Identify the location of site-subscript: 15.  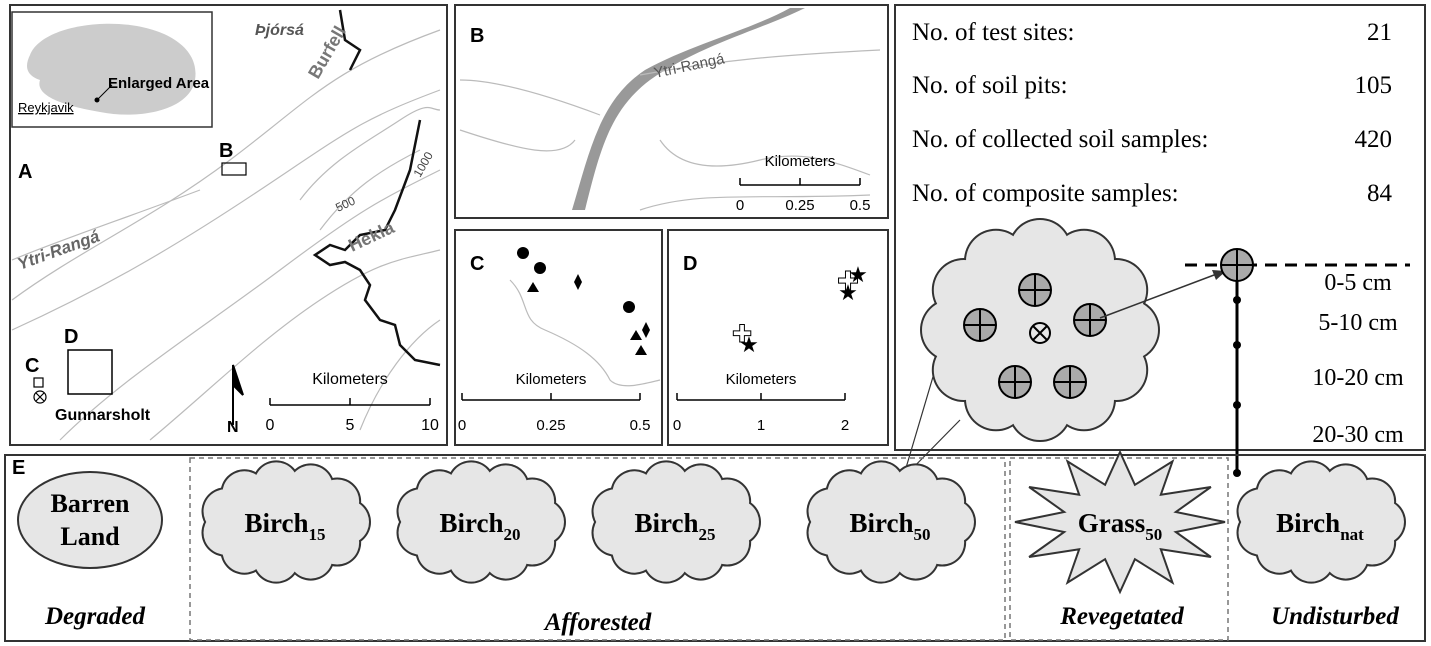
(317, 534).